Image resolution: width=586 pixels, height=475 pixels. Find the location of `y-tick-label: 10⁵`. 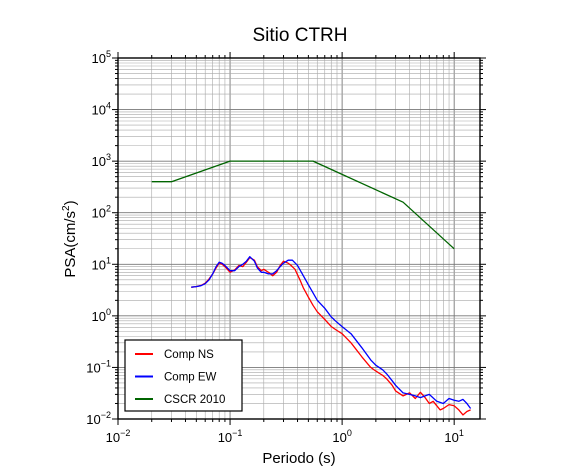

y-tick-label: 10⁵ is located at coordinates (101, 57).